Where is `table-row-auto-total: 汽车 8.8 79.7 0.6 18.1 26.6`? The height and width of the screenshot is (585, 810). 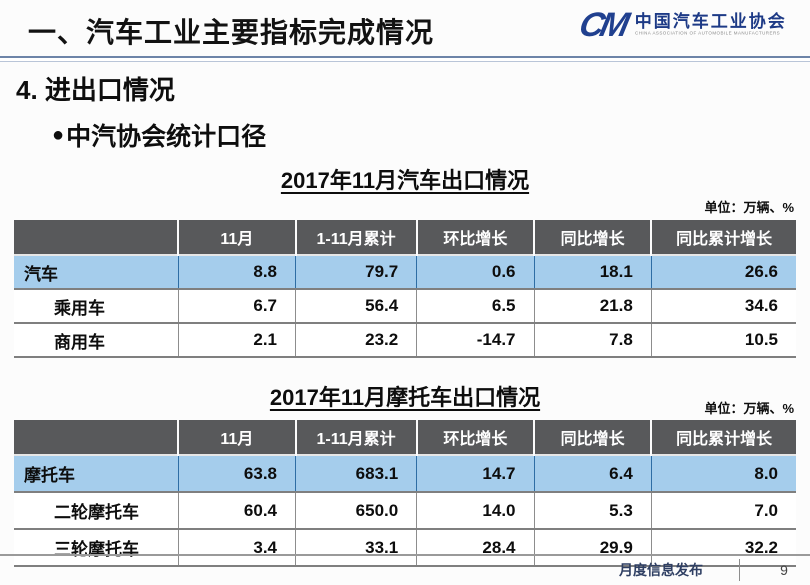 table-row-auto-total: 汽车 8.8 79.7 0.6 18.1 26.6 is located at coordinates (405, 272).